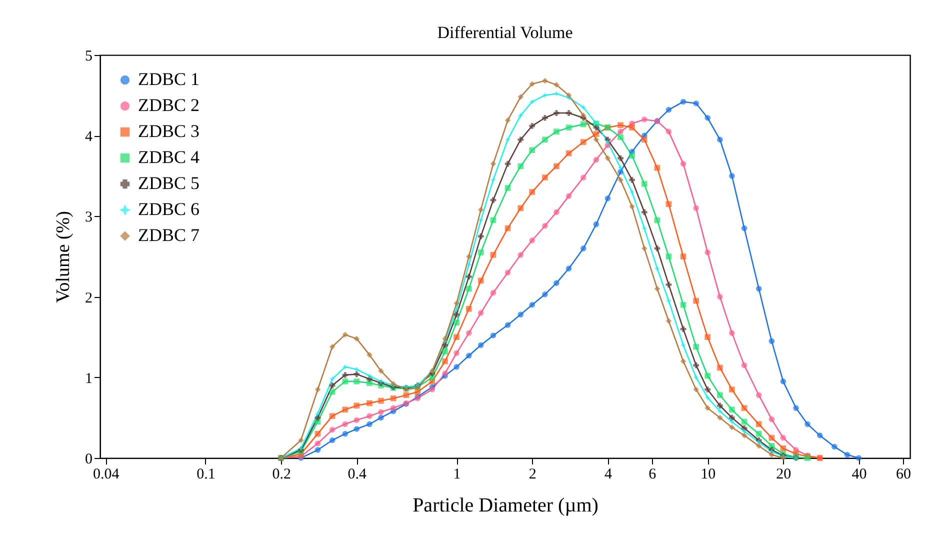  What do you see at coordinates (505, 32) in the screenshot?
I see `chart-title: Differential Volume` at bounding box center [505, 32].